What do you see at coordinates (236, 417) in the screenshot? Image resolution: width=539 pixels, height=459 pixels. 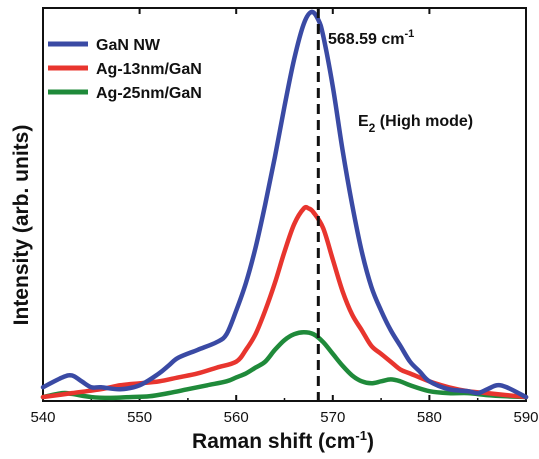 I see `x-tick-label: 560` at bounding box center [236, 417].